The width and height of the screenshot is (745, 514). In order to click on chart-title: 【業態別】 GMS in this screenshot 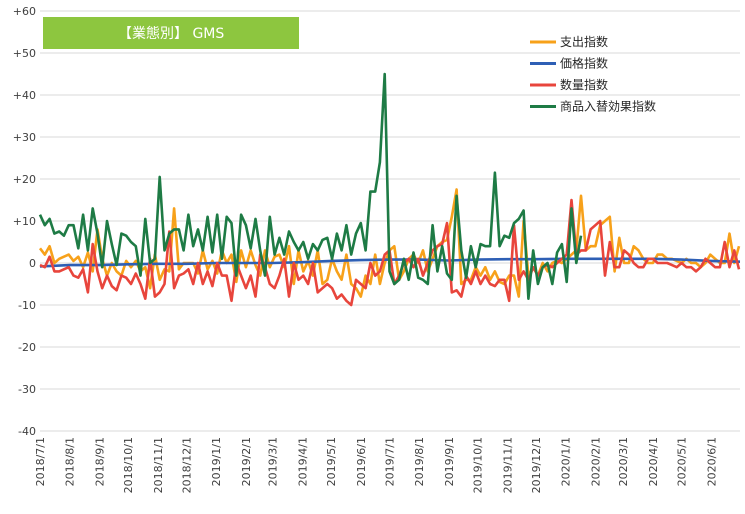, I will do `click(171, 34)`.